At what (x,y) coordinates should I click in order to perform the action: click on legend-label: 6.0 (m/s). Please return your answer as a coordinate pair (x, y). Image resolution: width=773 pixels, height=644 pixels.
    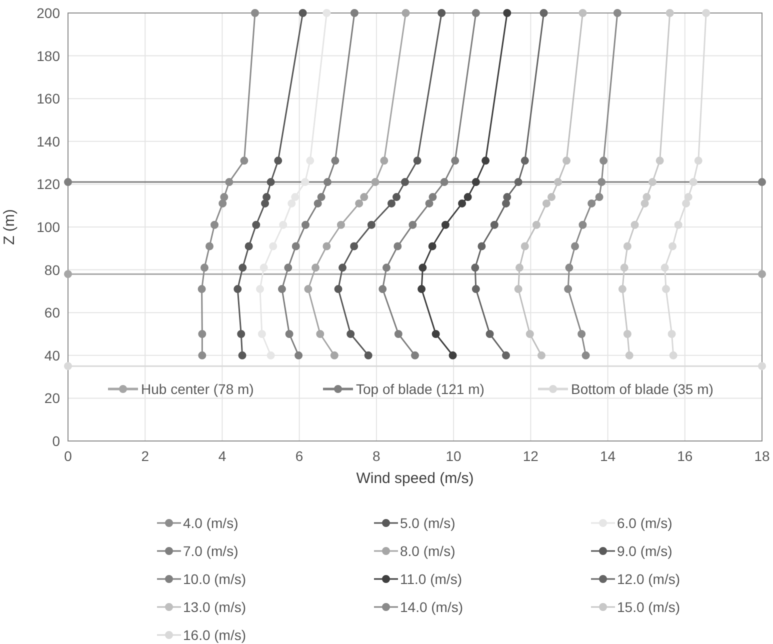
    Looking at the image, I should click on (644, 523).